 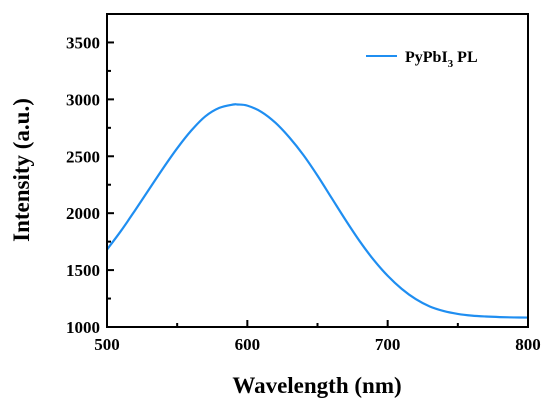 I want to click on y-tick-label: 2000, so click(x=83, y=213).